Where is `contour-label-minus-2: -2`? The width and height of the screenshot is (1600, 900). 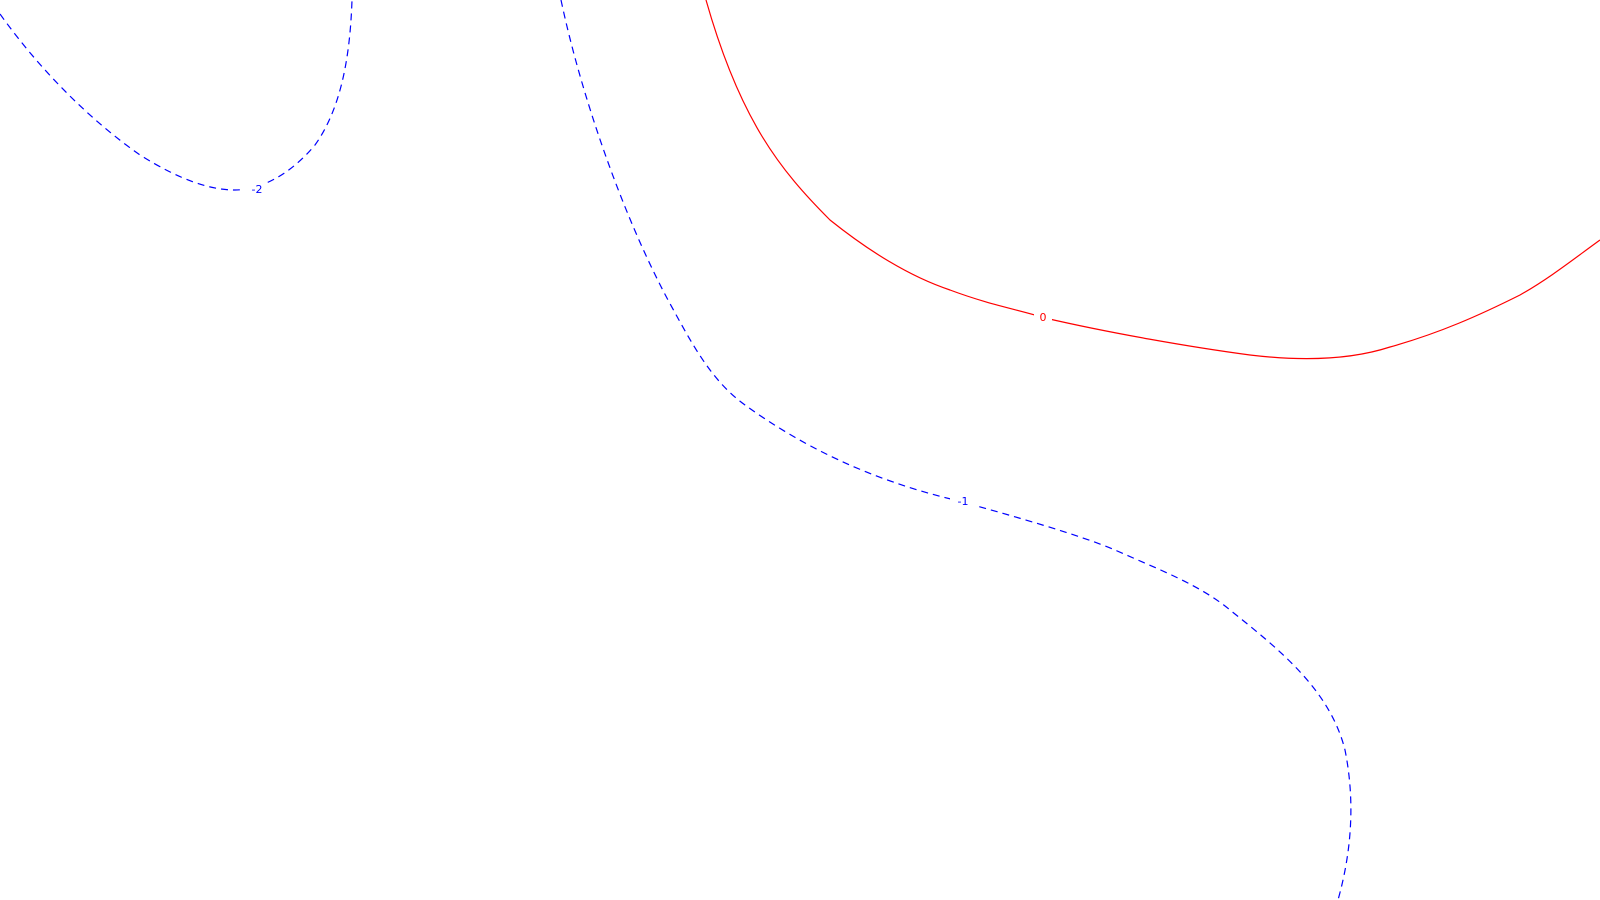 contour-label-minus-2: -2 is located at coordinates (257, 189).